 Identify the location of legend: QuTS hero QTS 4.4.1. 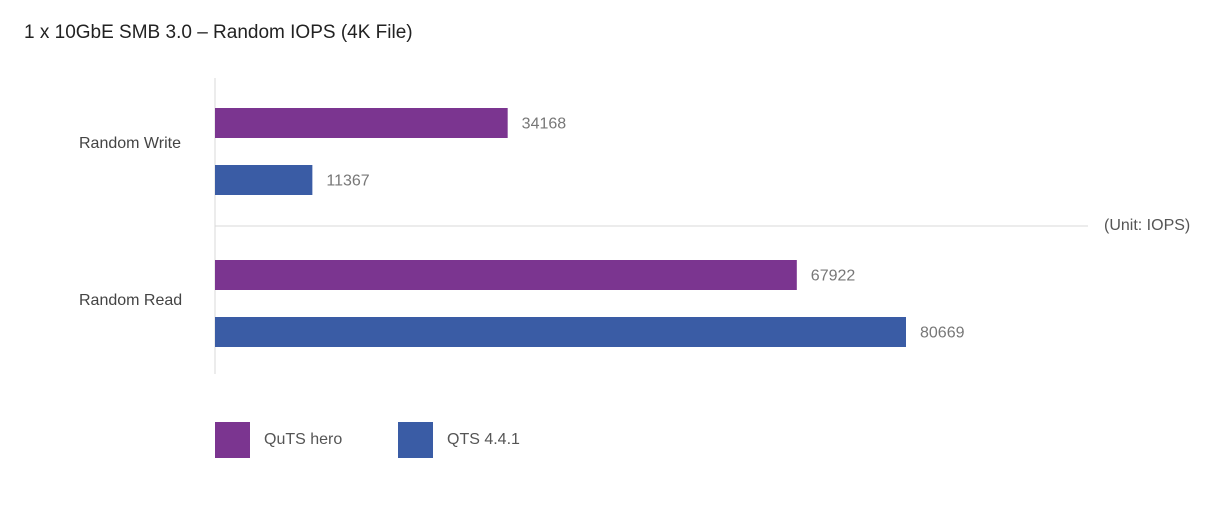
(607, 440).